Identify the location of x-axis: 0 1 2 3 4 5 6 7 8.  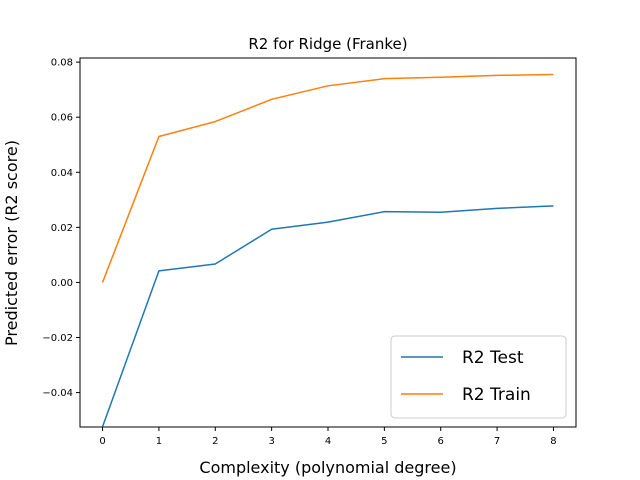
(328, 437).